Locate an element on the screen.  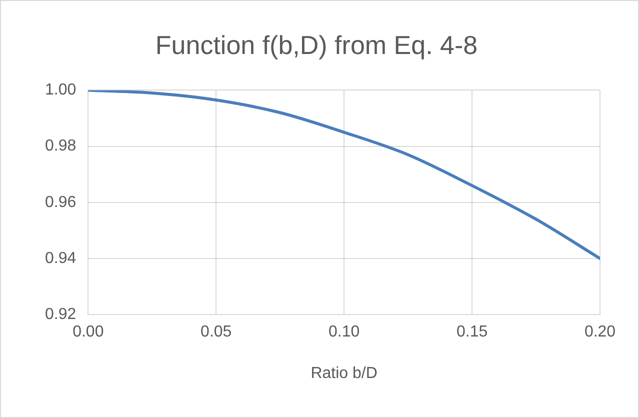
y-tick-label: 0.92 is located at coordinates (60, 315).